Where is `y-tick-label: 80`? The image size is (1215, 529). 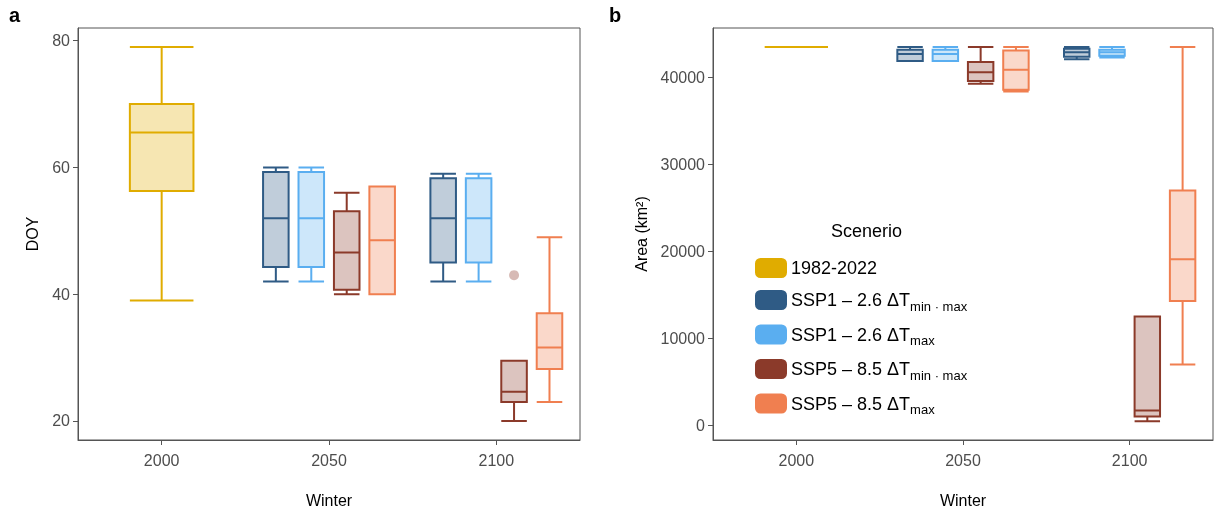
y-tick-label: 80 is located at coordinates (61, 41).